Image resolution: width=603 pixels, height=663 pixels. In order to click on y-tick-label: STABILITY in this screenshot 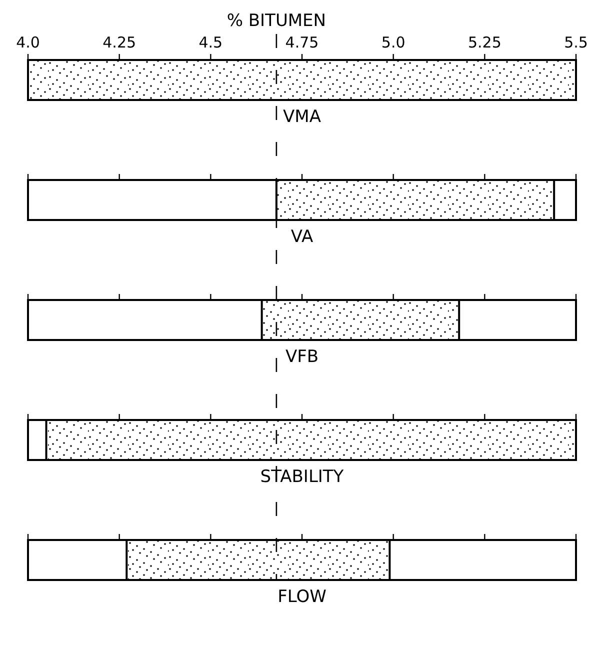, I will do `click(302, 477)`.